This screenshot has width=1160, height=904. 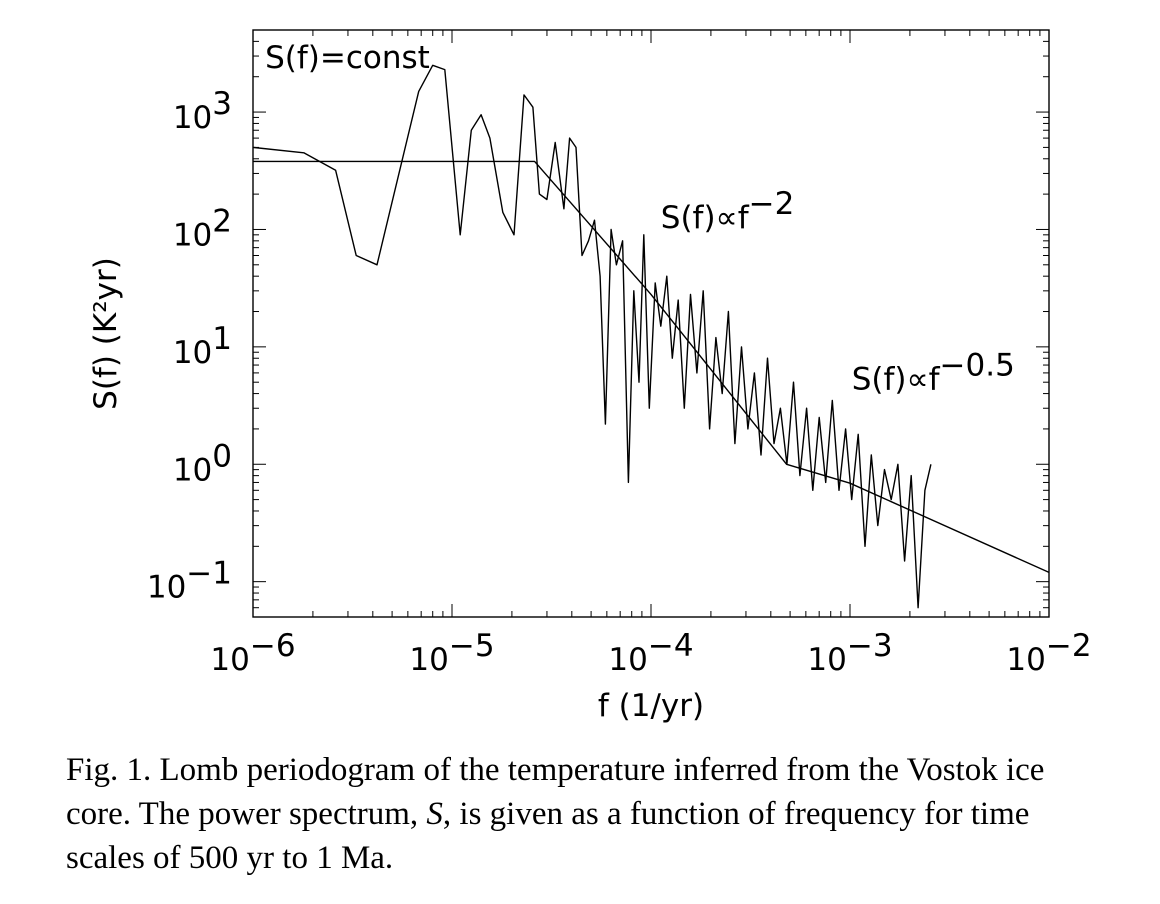 What do you see at coordinates (1048, 653) in the screenshot?
I see `x-tick-label: 10⁻²` at bounding box center [1048, 653].